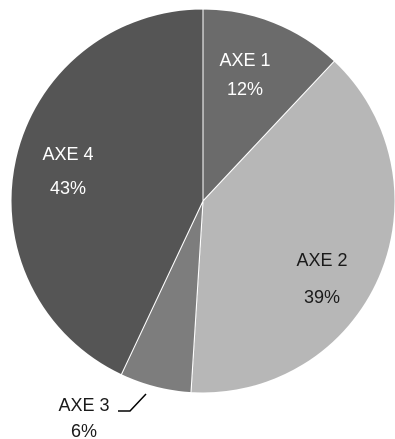 Image resolution: width=395 pixels, height=439 pixels. What do you see at coordinates (321, 260) in the screenshot?
I see `slice-label-name: AXE 2` at bounding box center [321, 260].